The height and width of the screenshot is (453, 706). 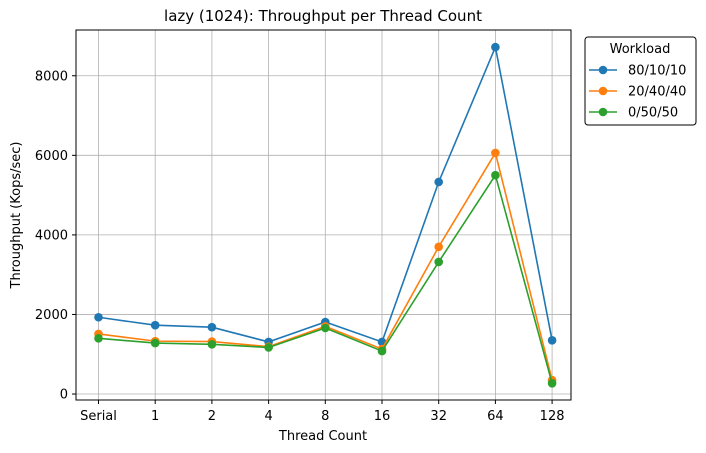 What do you see at coordinates (51, 235) in the screenshot?
I see `y-tick-label: 4000` at bounding box center [51, 235].